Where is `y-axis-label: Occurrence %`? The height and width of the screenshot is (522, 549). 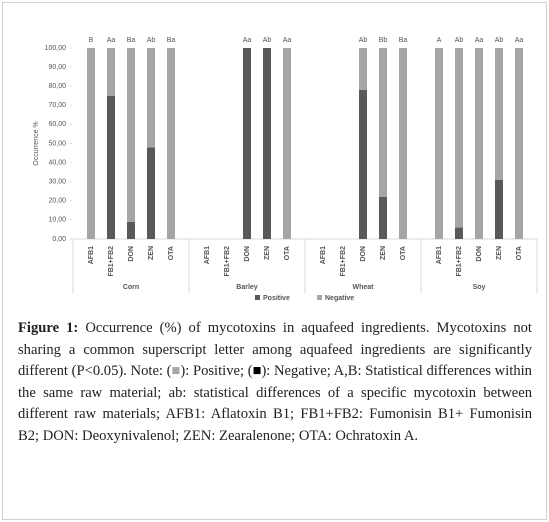 y-axis-label: Occurrence % is located at coordinates (36, 143).